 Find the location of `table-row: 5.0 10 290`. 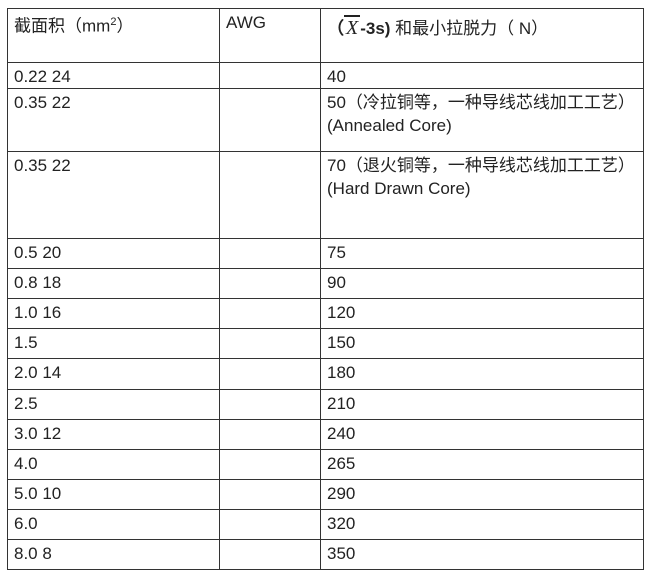

table-row: 5.0 10 290 is located at coordinates (325, 494).